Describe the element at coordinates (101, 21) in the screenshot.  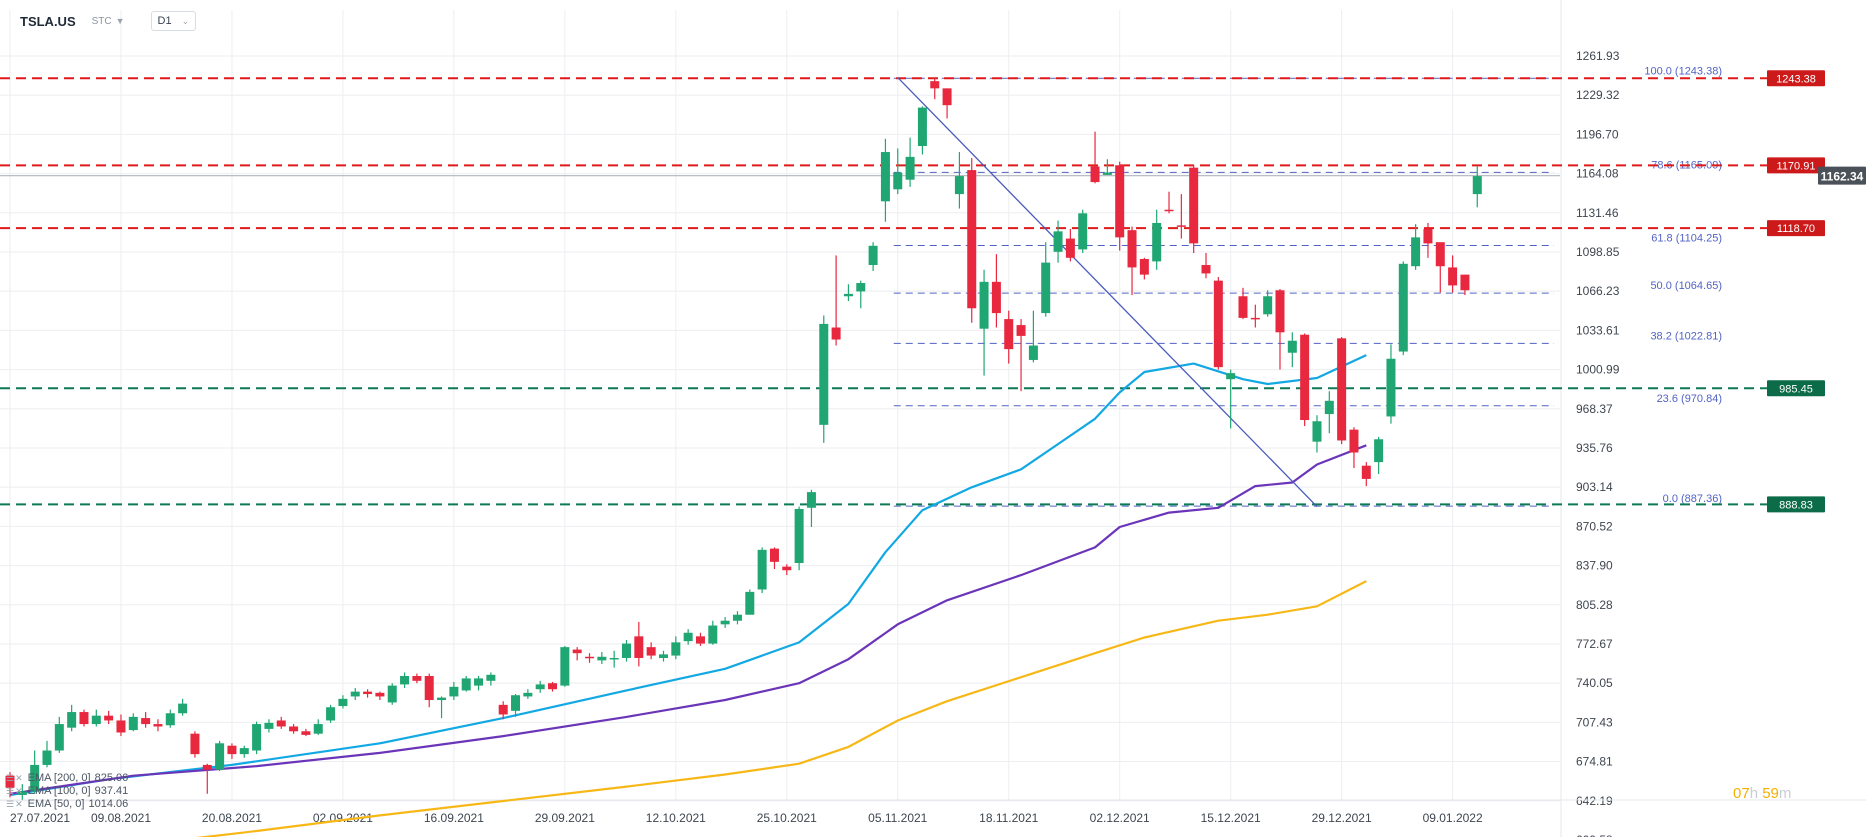
I see `instrument-type-label: STC` at that location.